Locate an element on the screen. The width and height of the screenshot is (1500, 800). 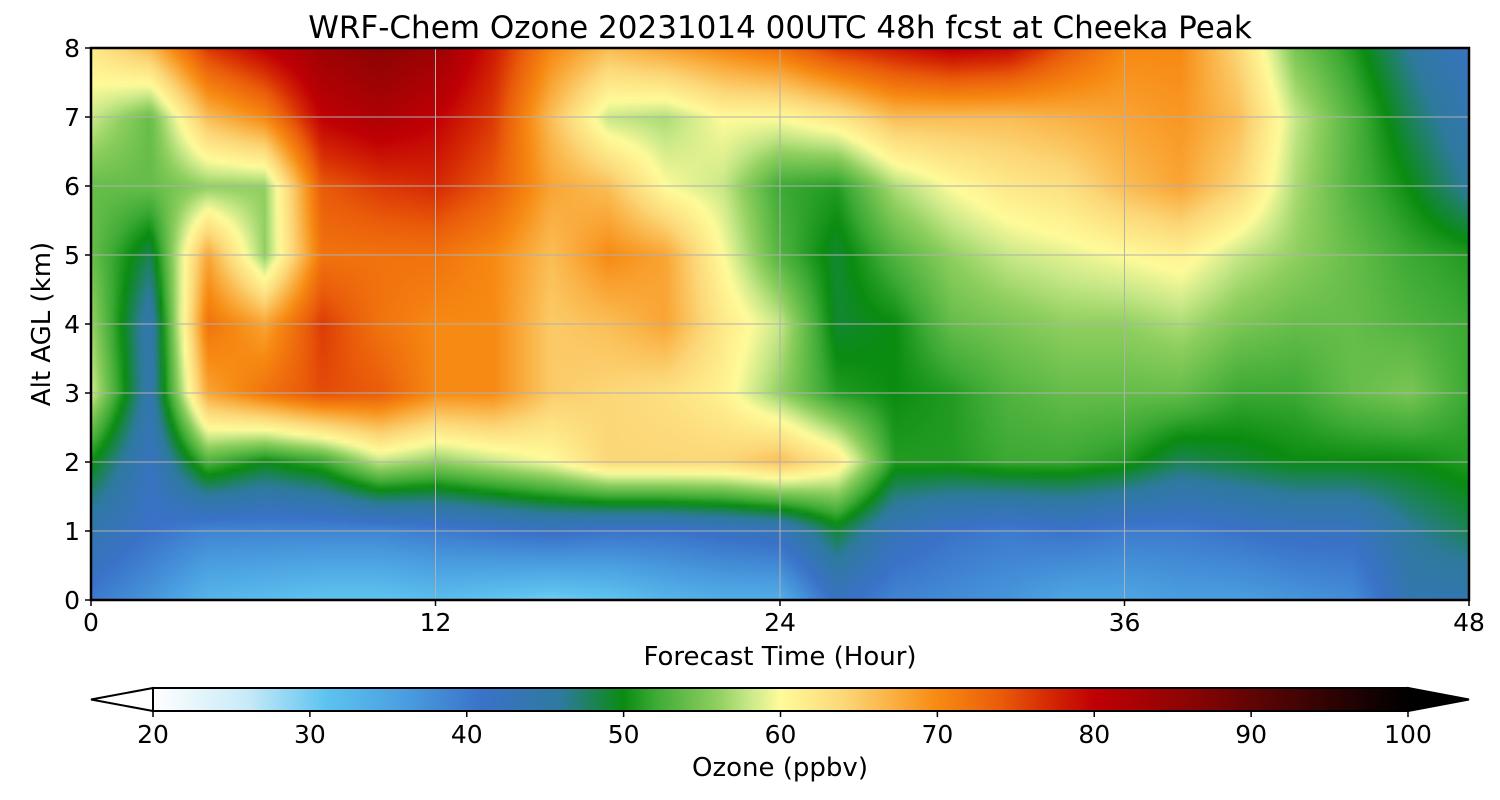
y-tick-label: 5 is located at coordinates (72, 255).